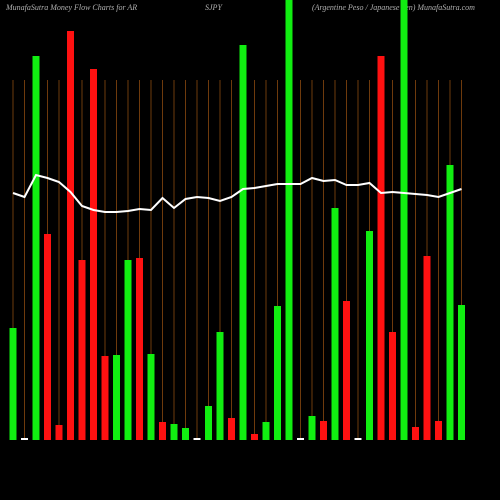 The height and width of the screenshot is (500, 500). I want to click on chart-title: SJPY, so click(214, 7).